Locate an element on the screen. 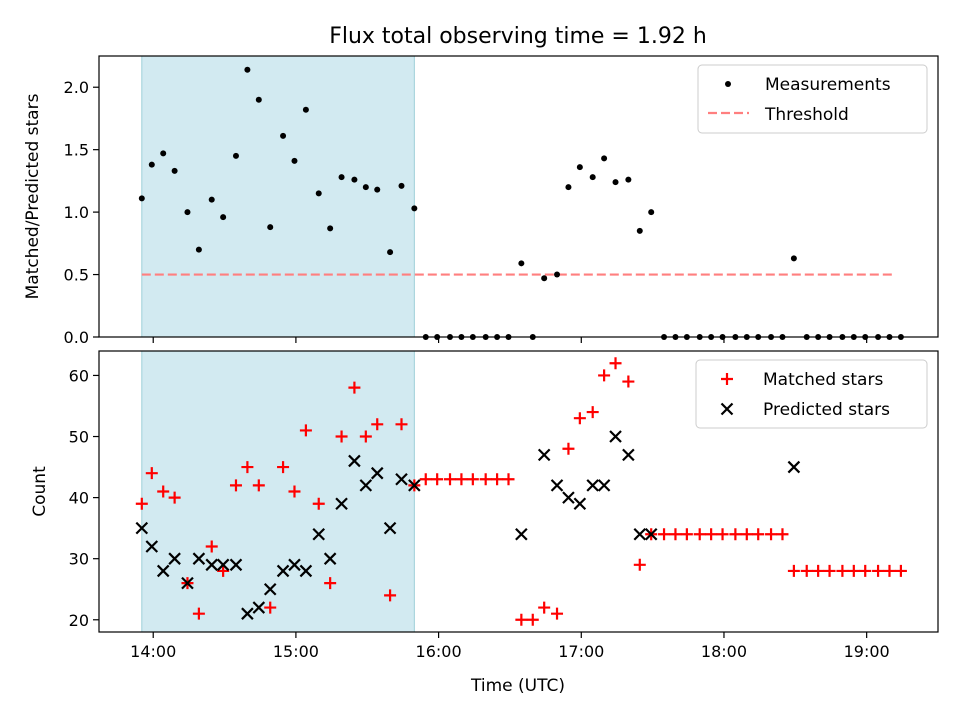  x-tick-label: 14:00 is located at coordinates (153, 651).